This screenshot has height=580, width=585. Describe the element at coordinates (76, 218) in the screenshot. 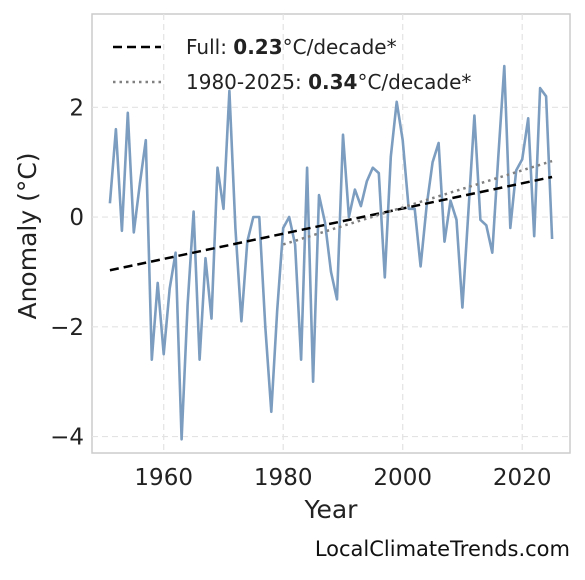

I see `y-tick-label: 0` at that location.